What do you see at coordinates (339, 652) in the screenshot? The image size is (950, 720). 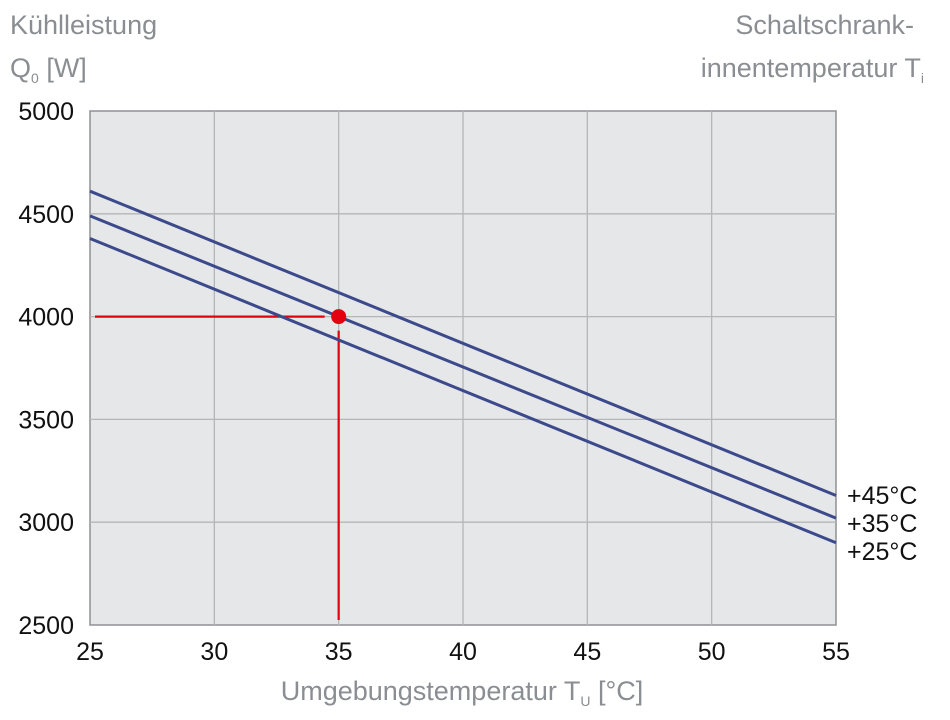 I see `x-tick-label: 35` at bounding box center [339, 652].